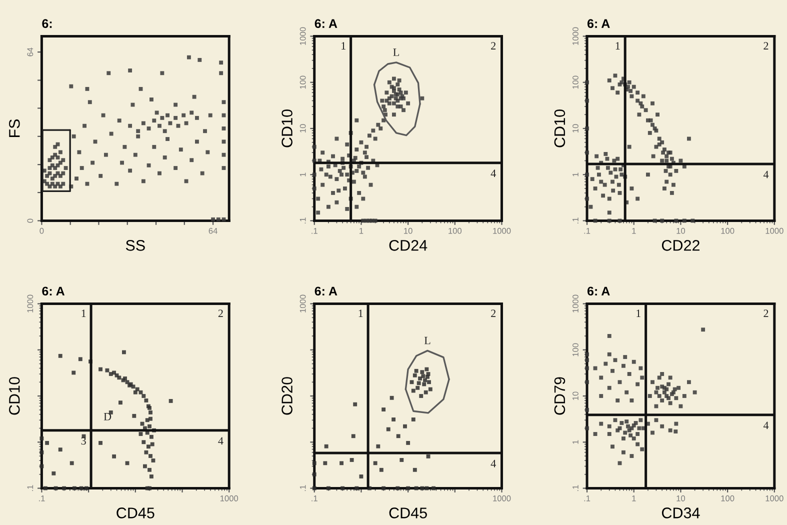  I want to click on x-axis-title: SS, so click(135, 245).